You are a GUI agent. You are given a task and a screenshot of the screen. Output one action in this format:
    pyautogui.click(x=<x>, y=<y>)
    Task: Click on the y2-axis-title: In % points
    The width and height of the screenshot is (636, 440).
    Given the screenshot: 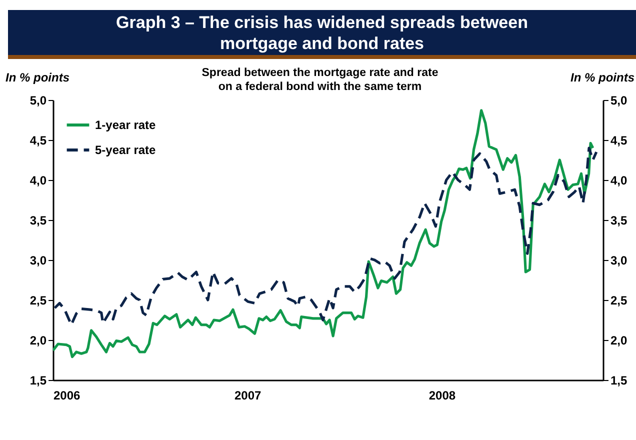 What is the action you would take?
    pyautogui.click(x=602, y=77)
    